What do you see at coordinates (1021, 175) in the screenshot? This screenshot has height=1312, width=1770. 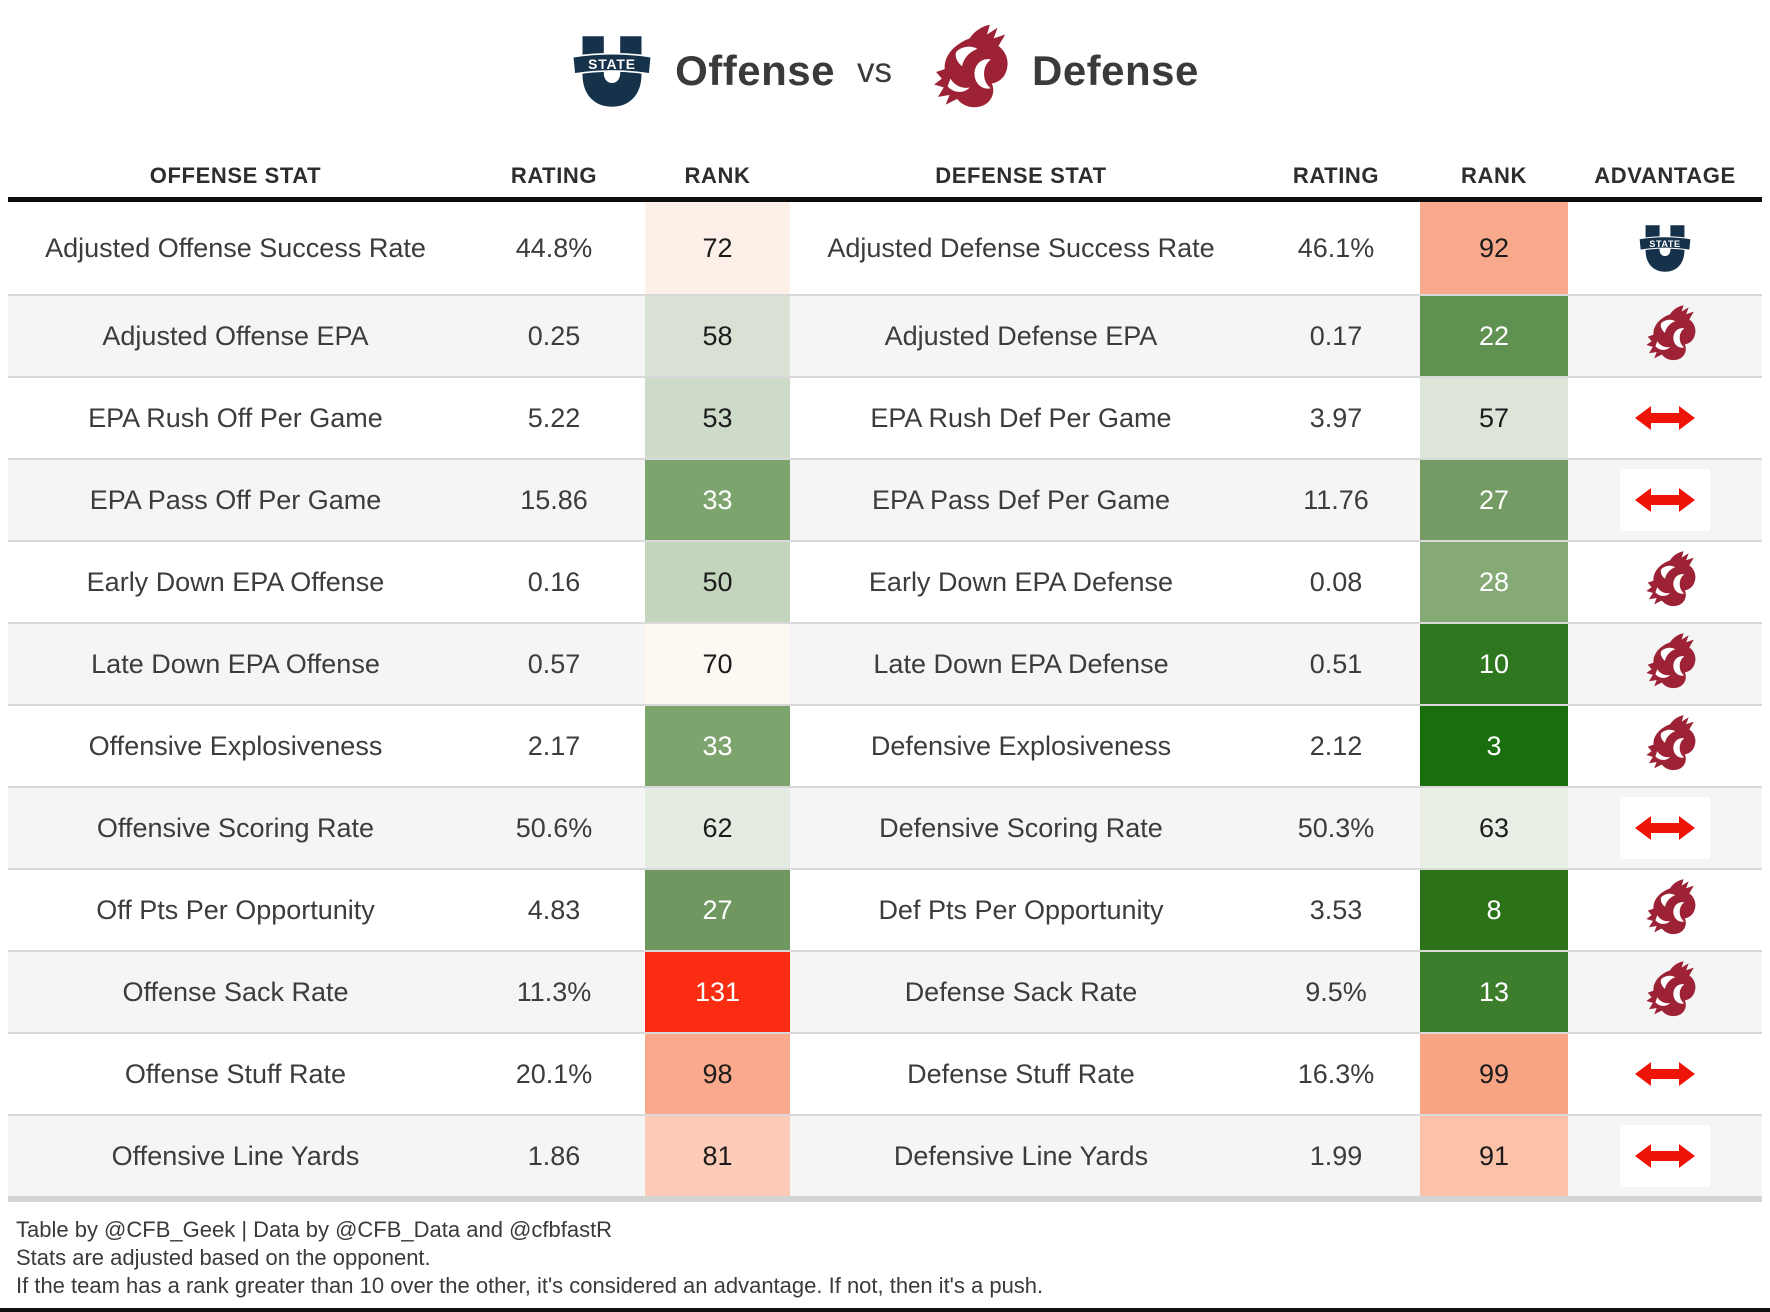 I see `header-defense-stat: DEFENSE STAT` at bounding box center [1021, 175].